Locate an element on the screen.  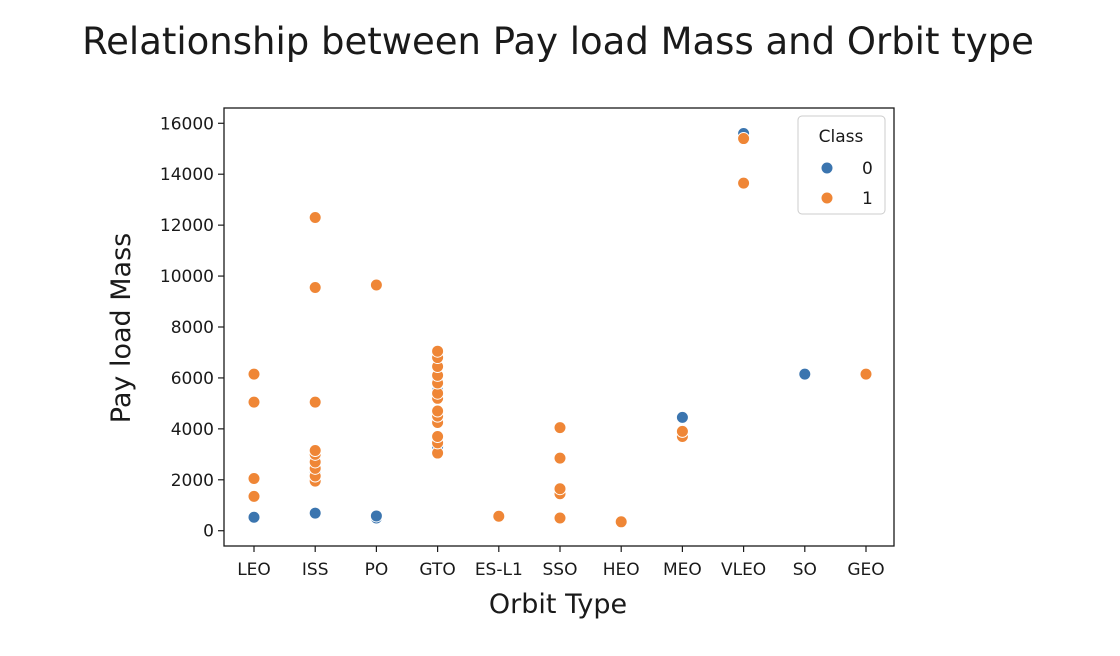
legend-label-class-0: 0 is located at coordinates (867, 169).